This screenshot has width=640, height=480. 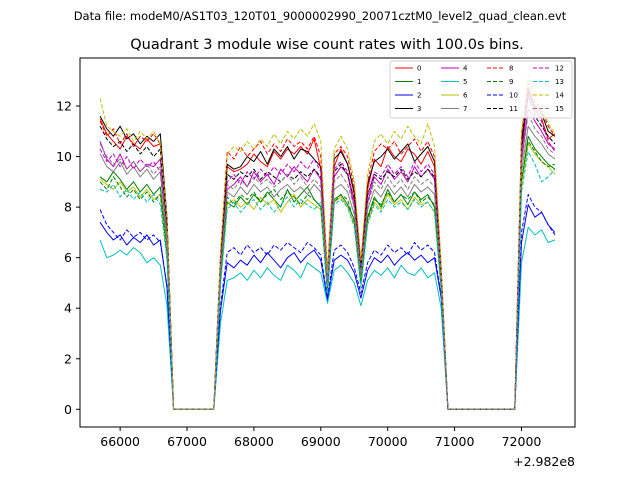 What do you see at coordinates (465, 82) in the screenshot?
I see `legend-label-5: 5` at bounding box center [465, 82].